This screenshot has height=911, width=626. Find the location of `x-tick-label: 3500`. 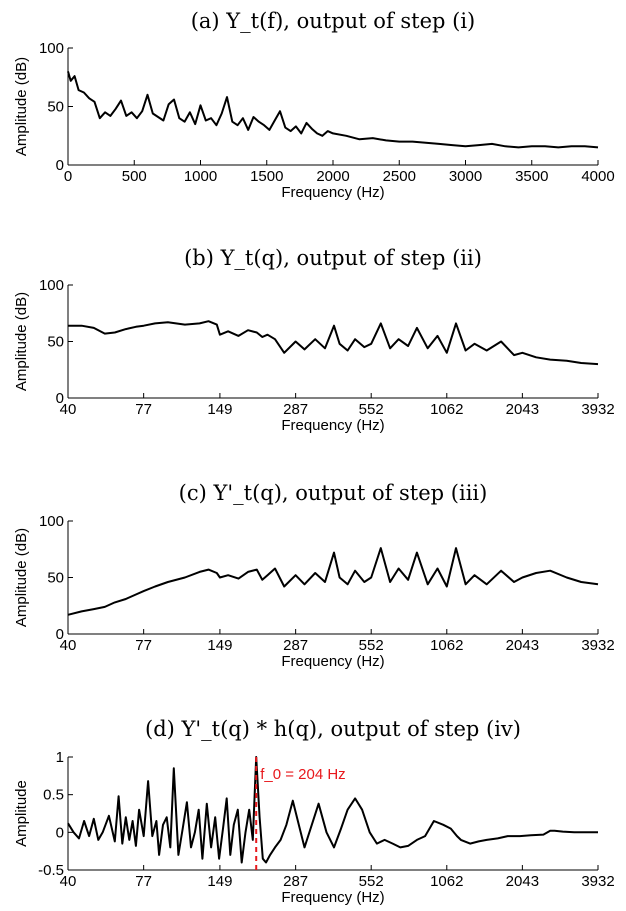

x-tick-label: 3500 is located at coordinates (531, 176).